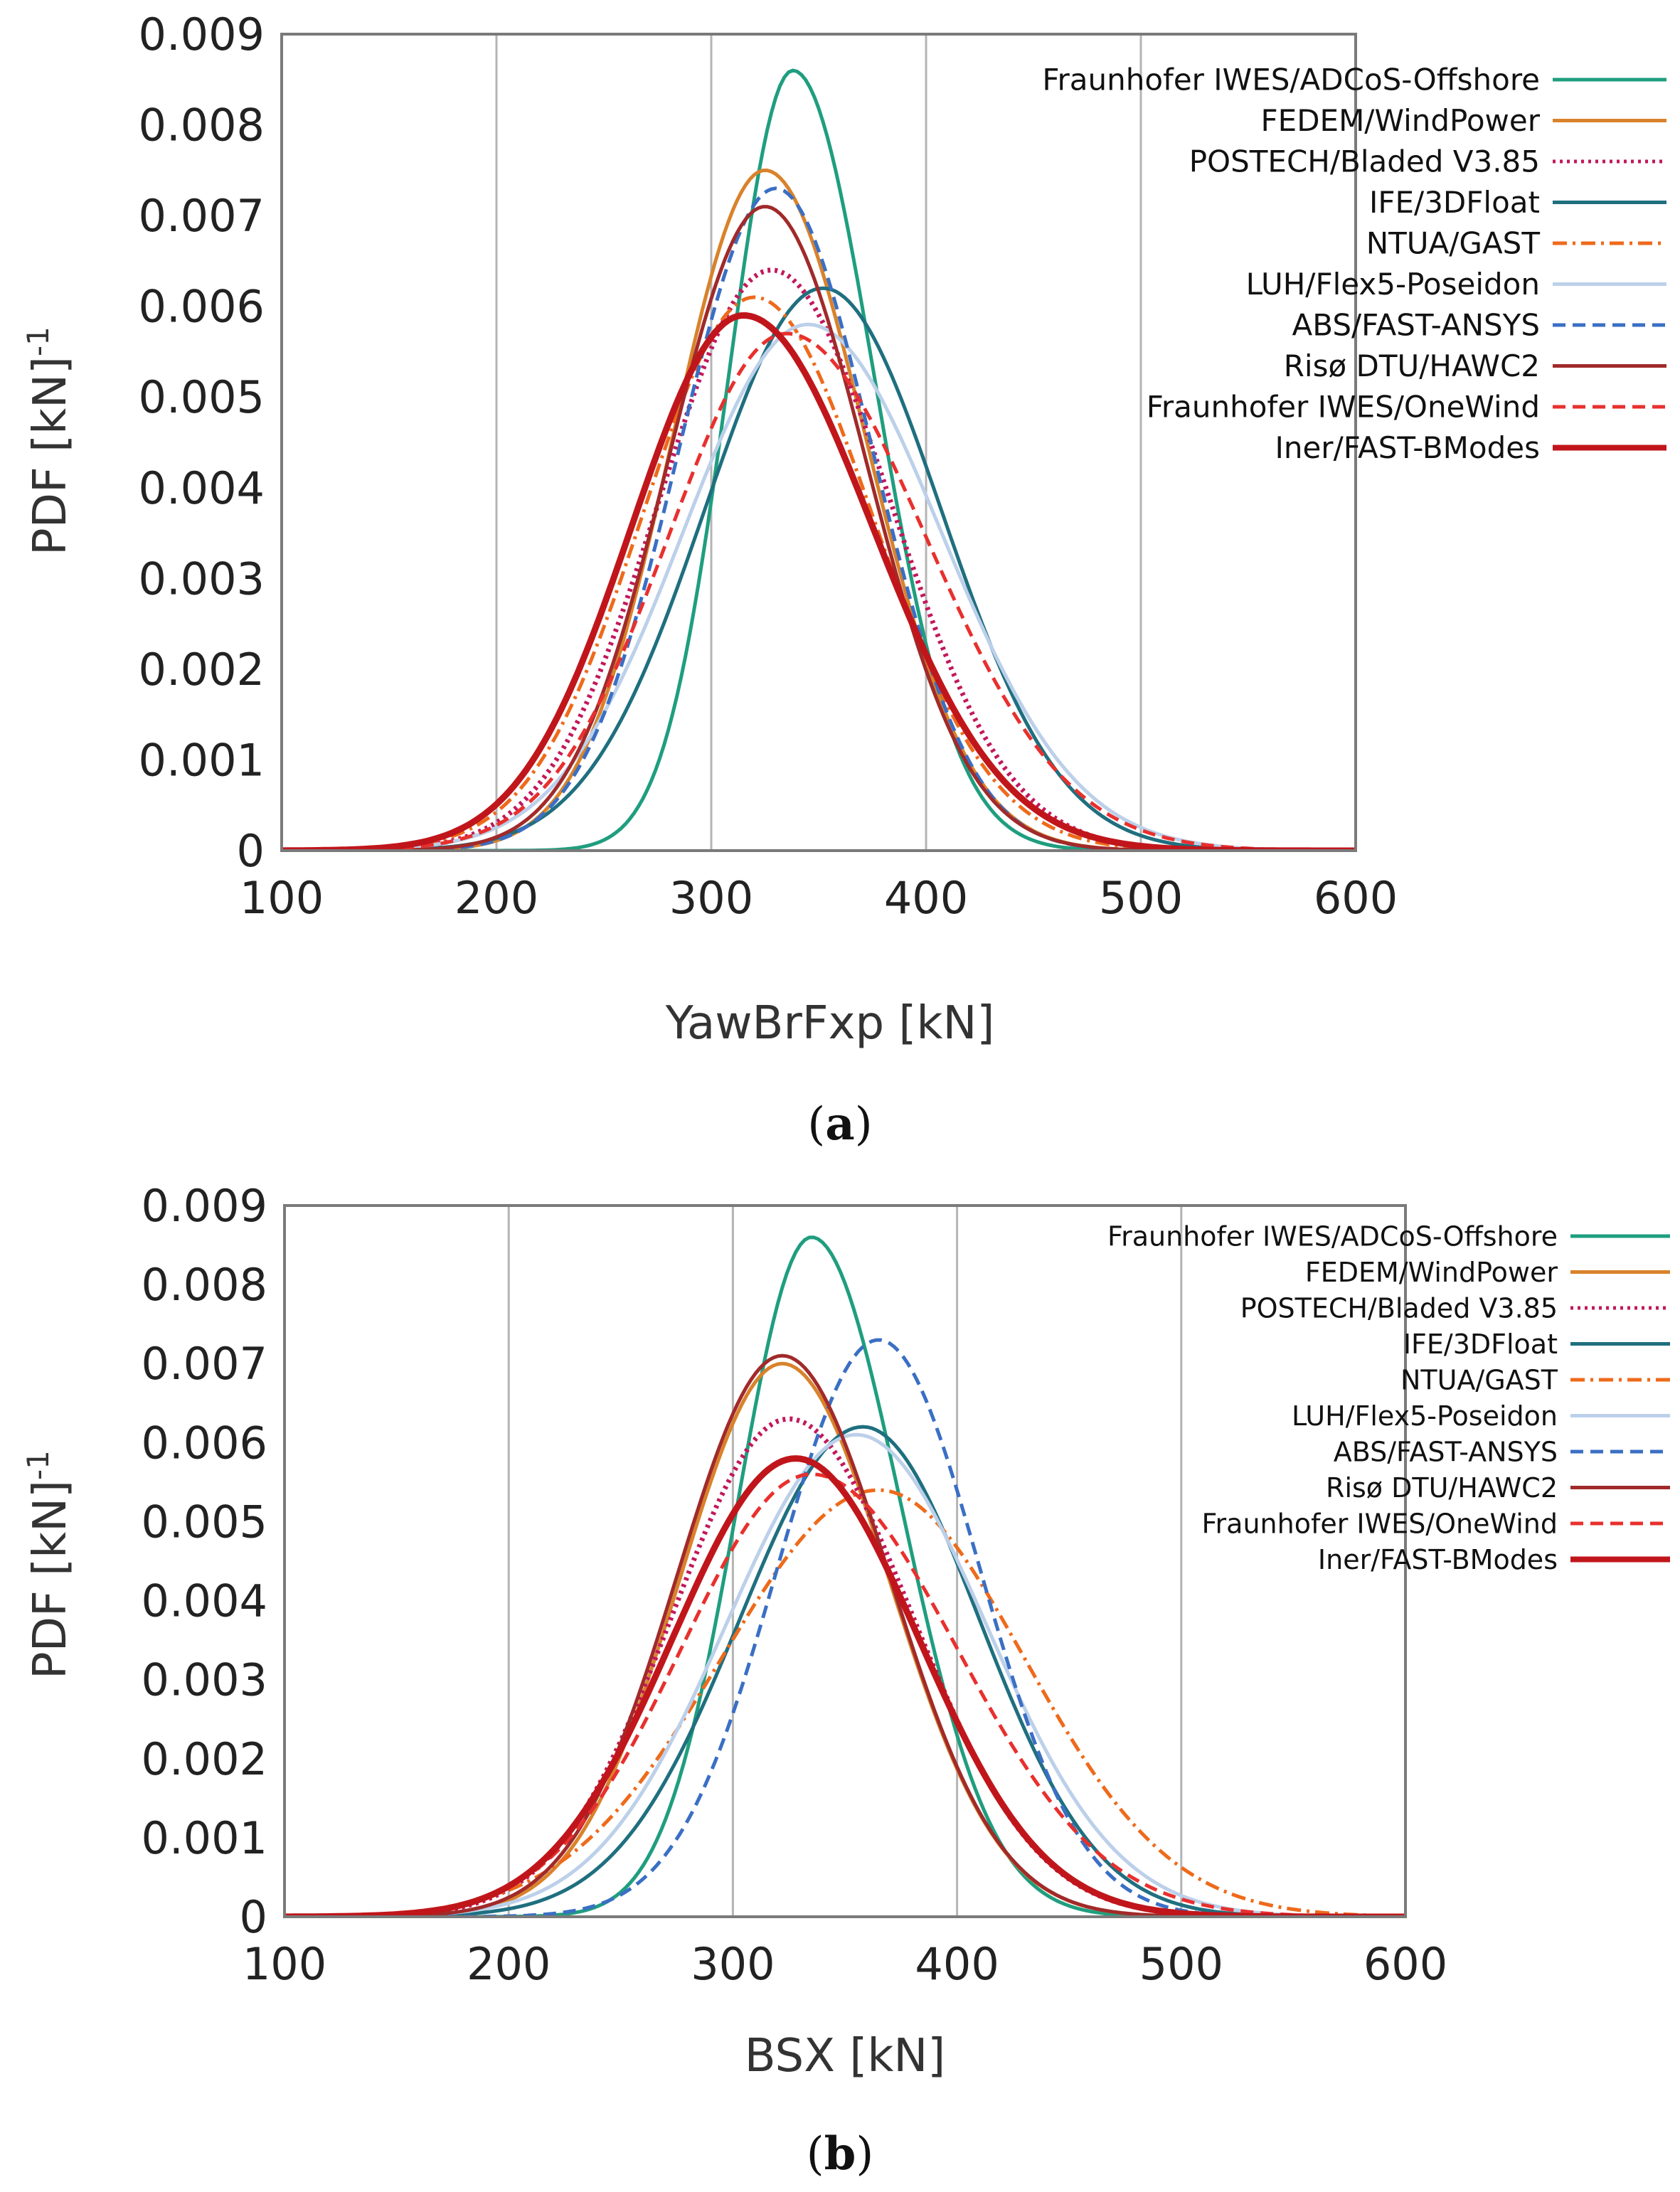 The image size is (1680, 2192). I want to click on x-tick-label-b: 500, so click(1181, 1964).